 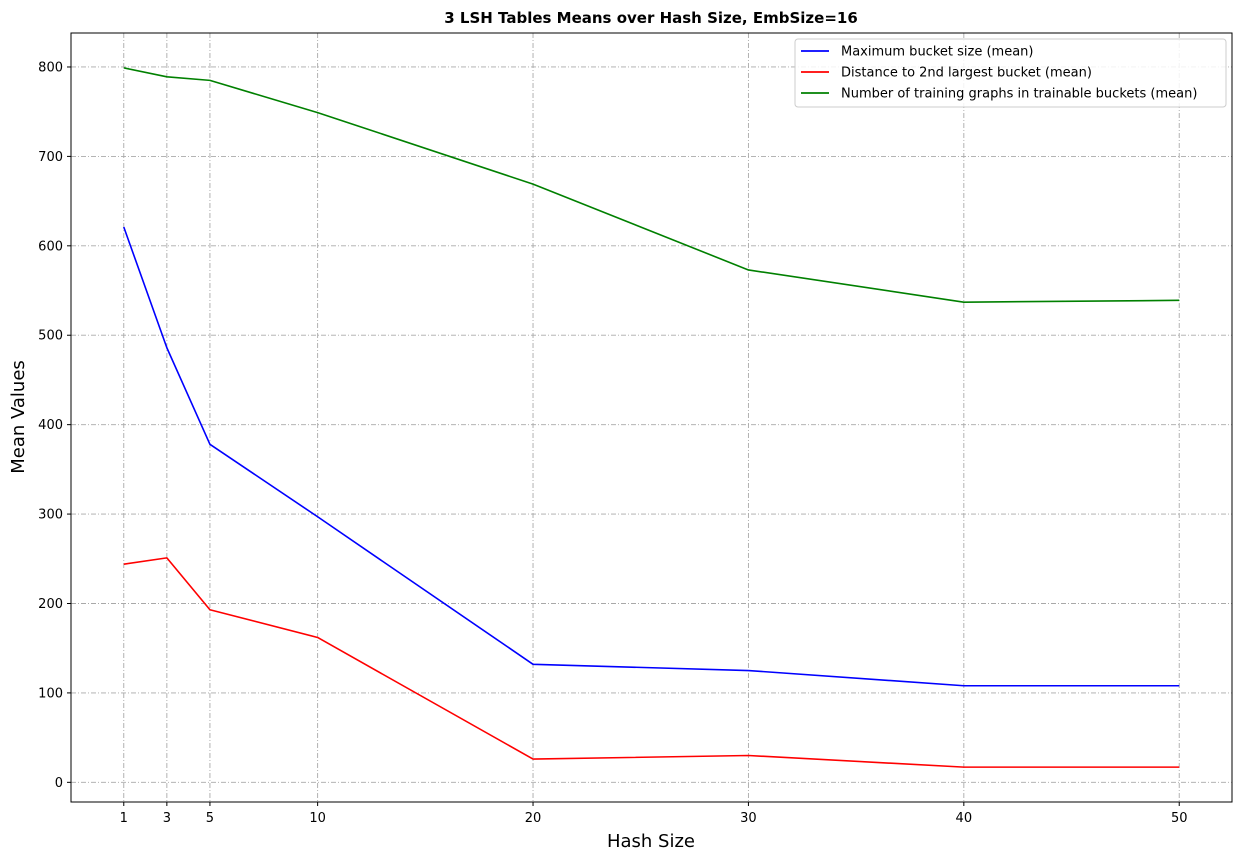 I want to click on x-tick-label: 10, so click(x=317, y=818).